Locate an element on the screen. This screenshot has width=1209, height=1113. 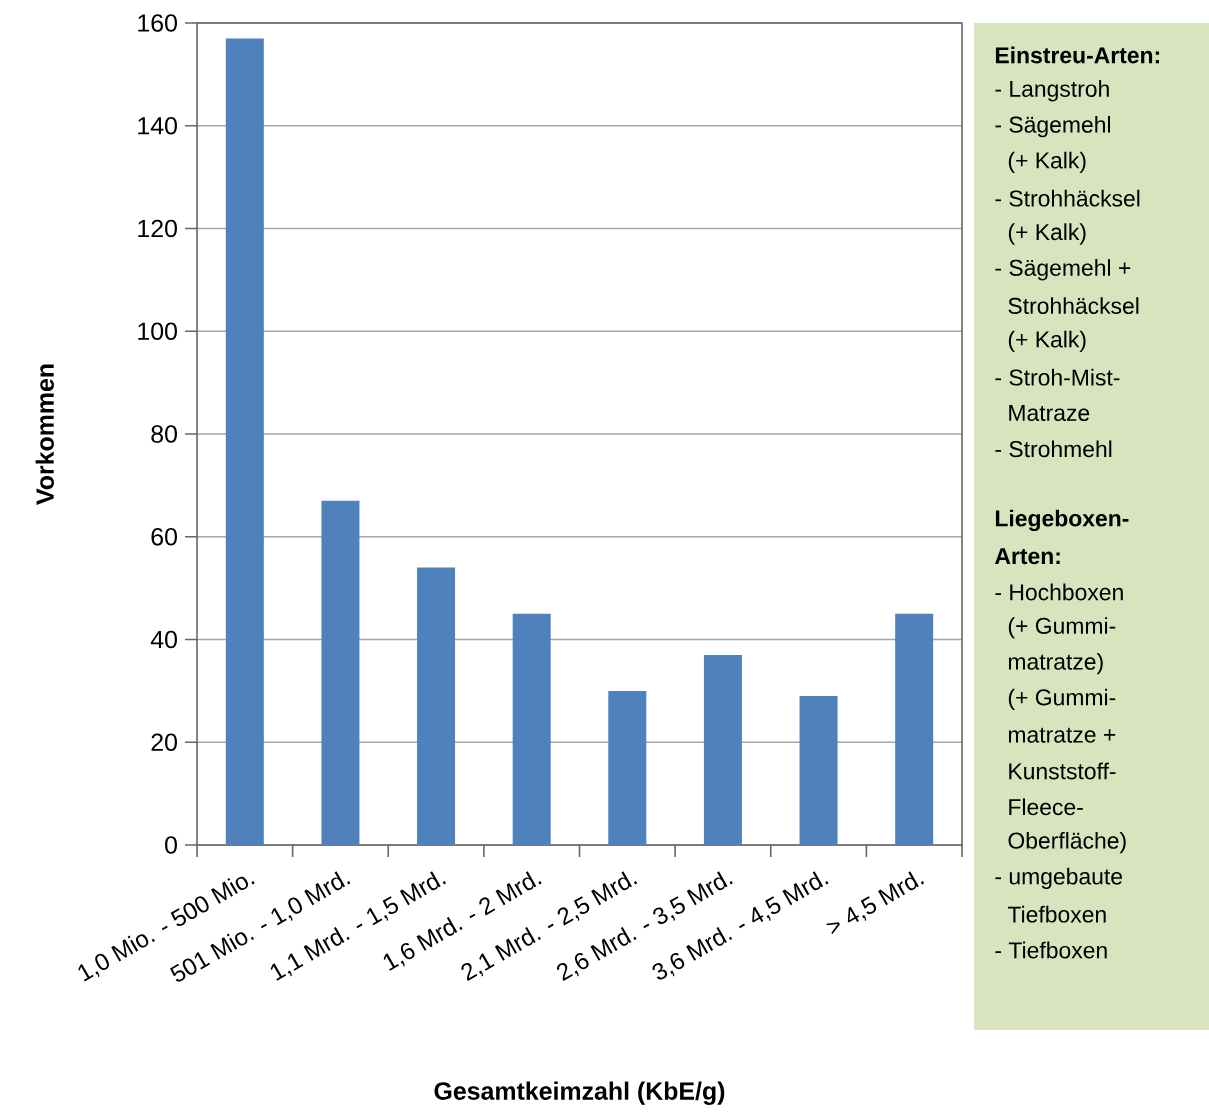
text: - Strohhäcksel is located at coordinates (1067, 198).